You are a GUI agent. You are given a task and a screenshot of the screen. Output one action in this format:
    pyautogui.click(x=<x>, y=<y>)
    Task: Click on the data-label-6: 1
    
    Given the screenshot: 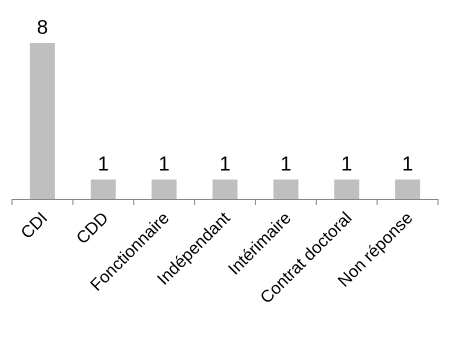 What is the action you would take?
    pyautogui.click(x=407, y=165)
    